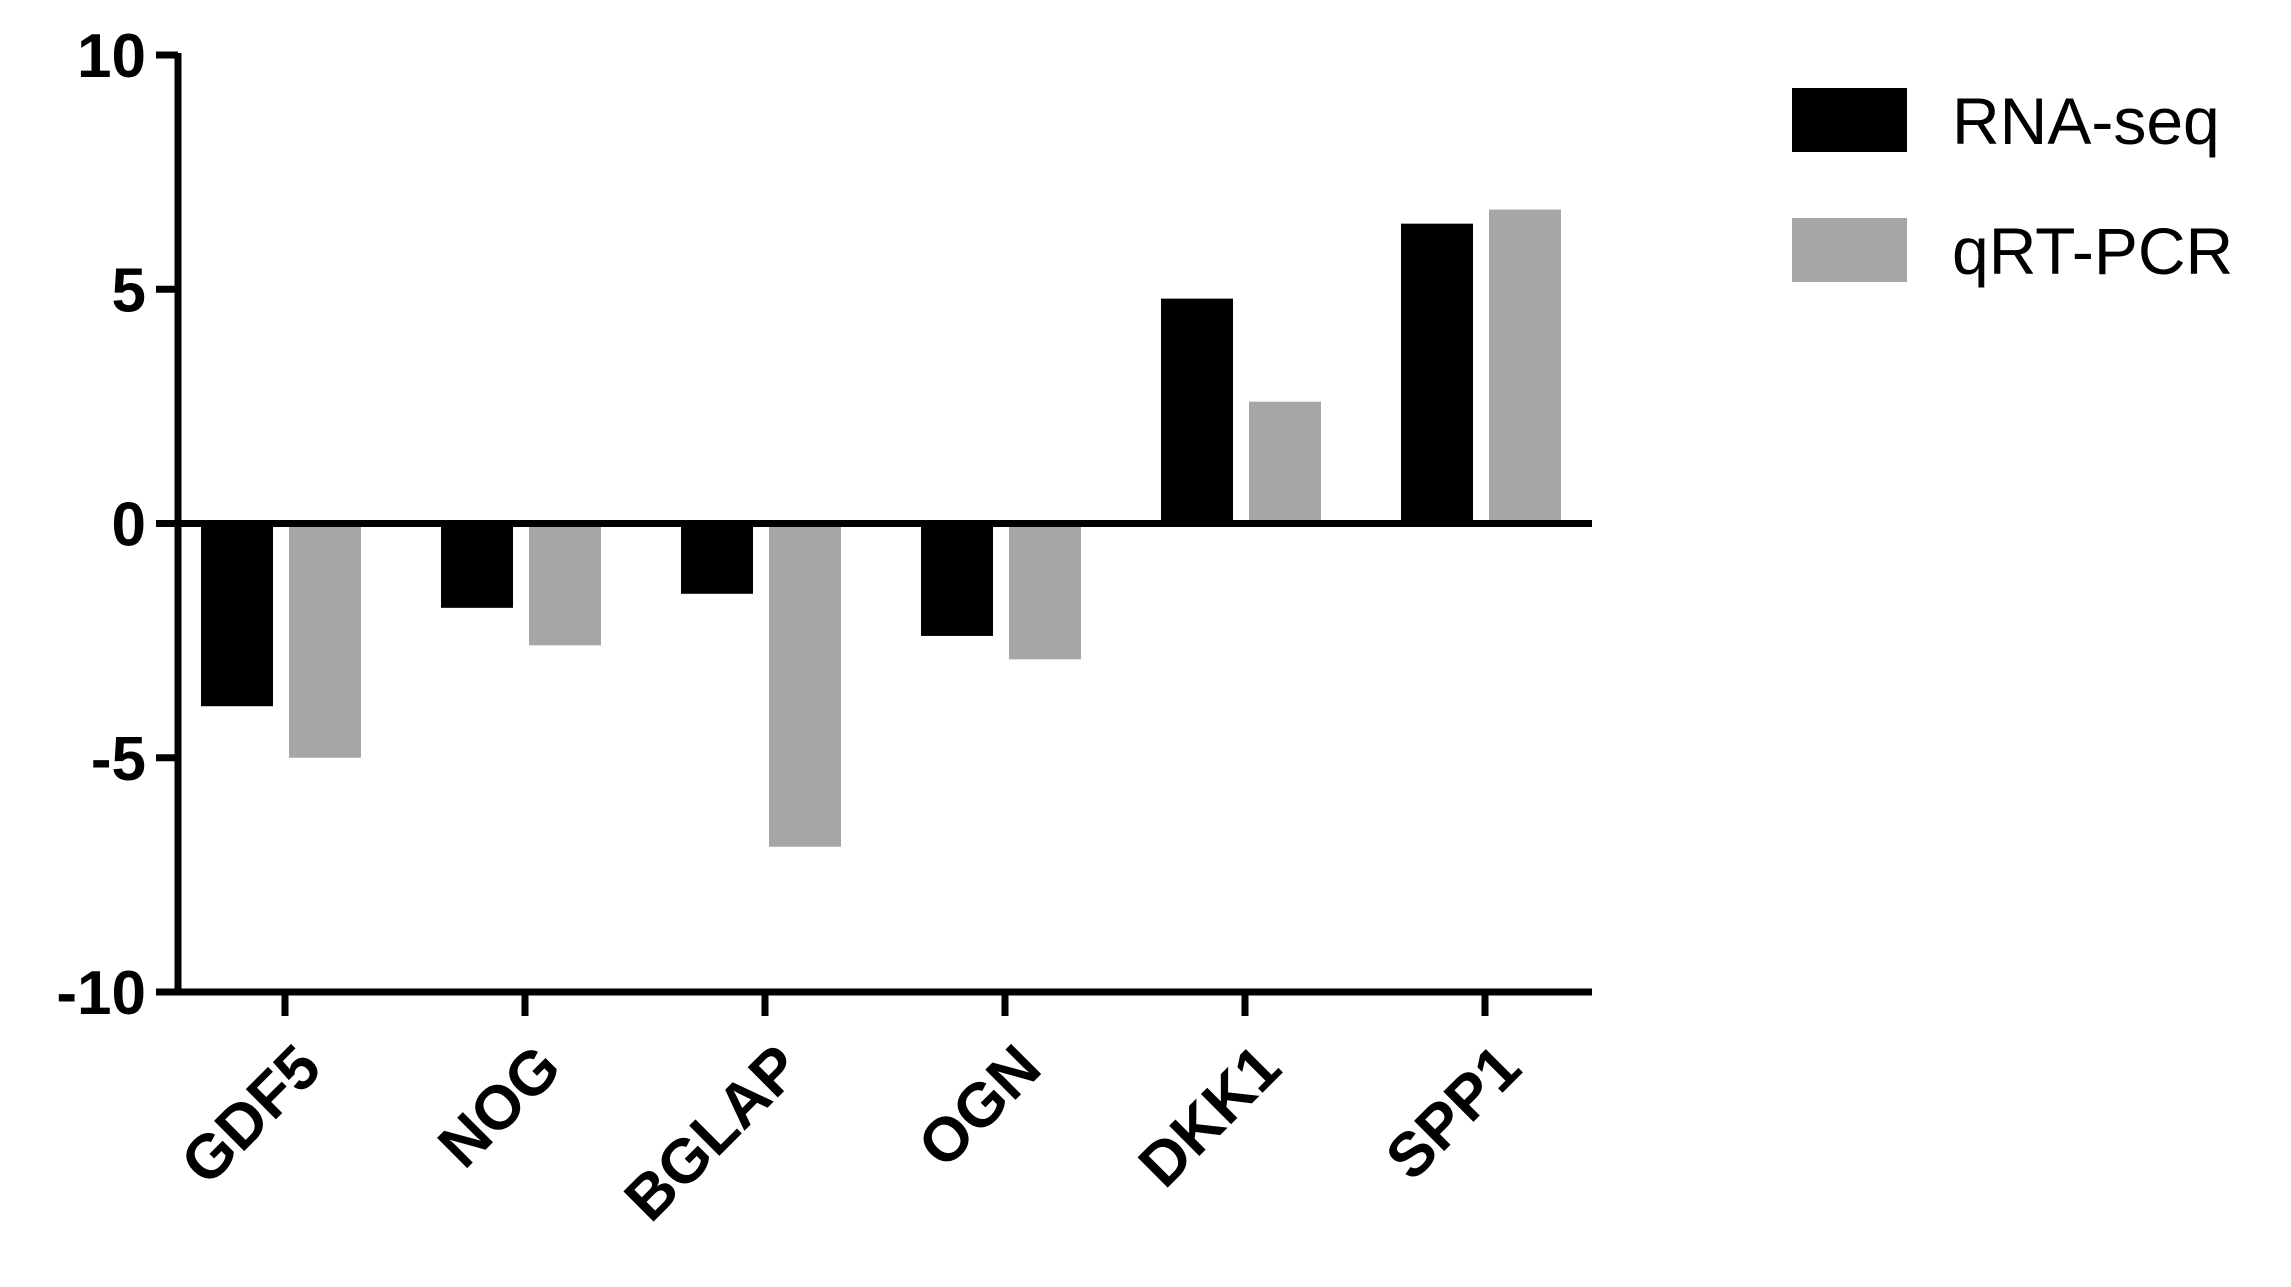 This screenshot has height=1287, width=2291. I want to click on bar-rna-seq-gdf5, so click(237, 615).